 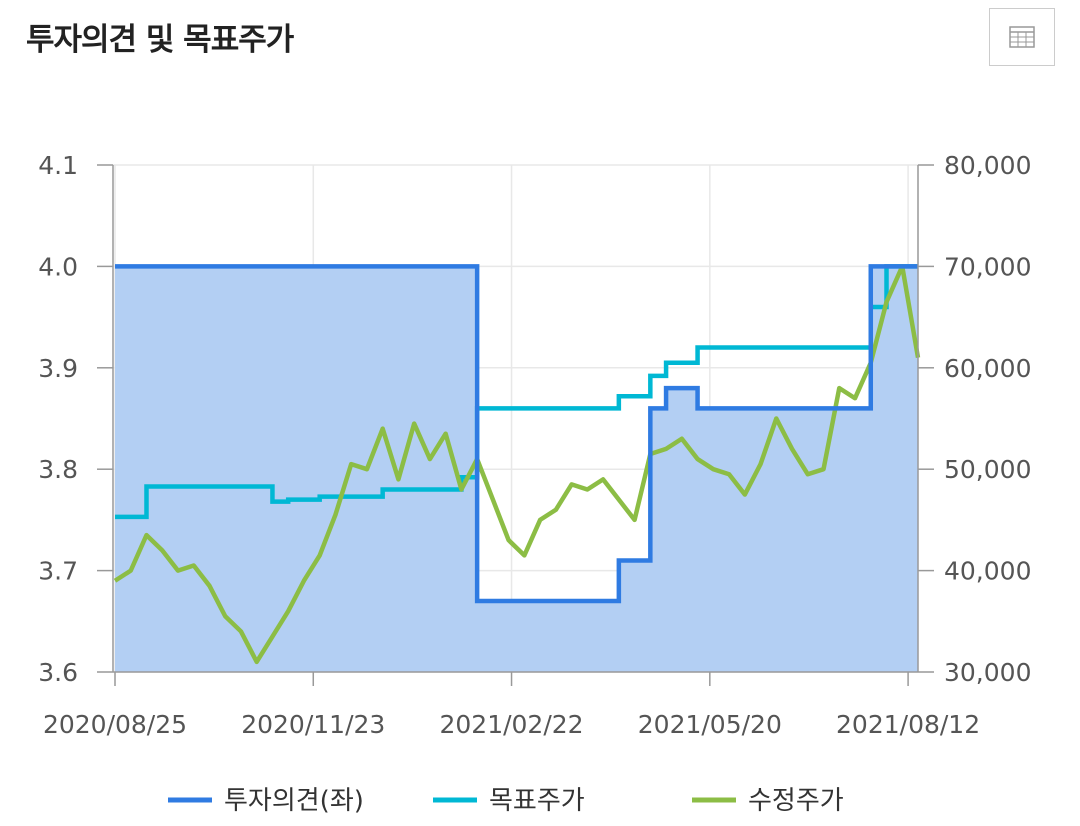 I want to click on table-grid-icon, so click(x=1022, y=37).